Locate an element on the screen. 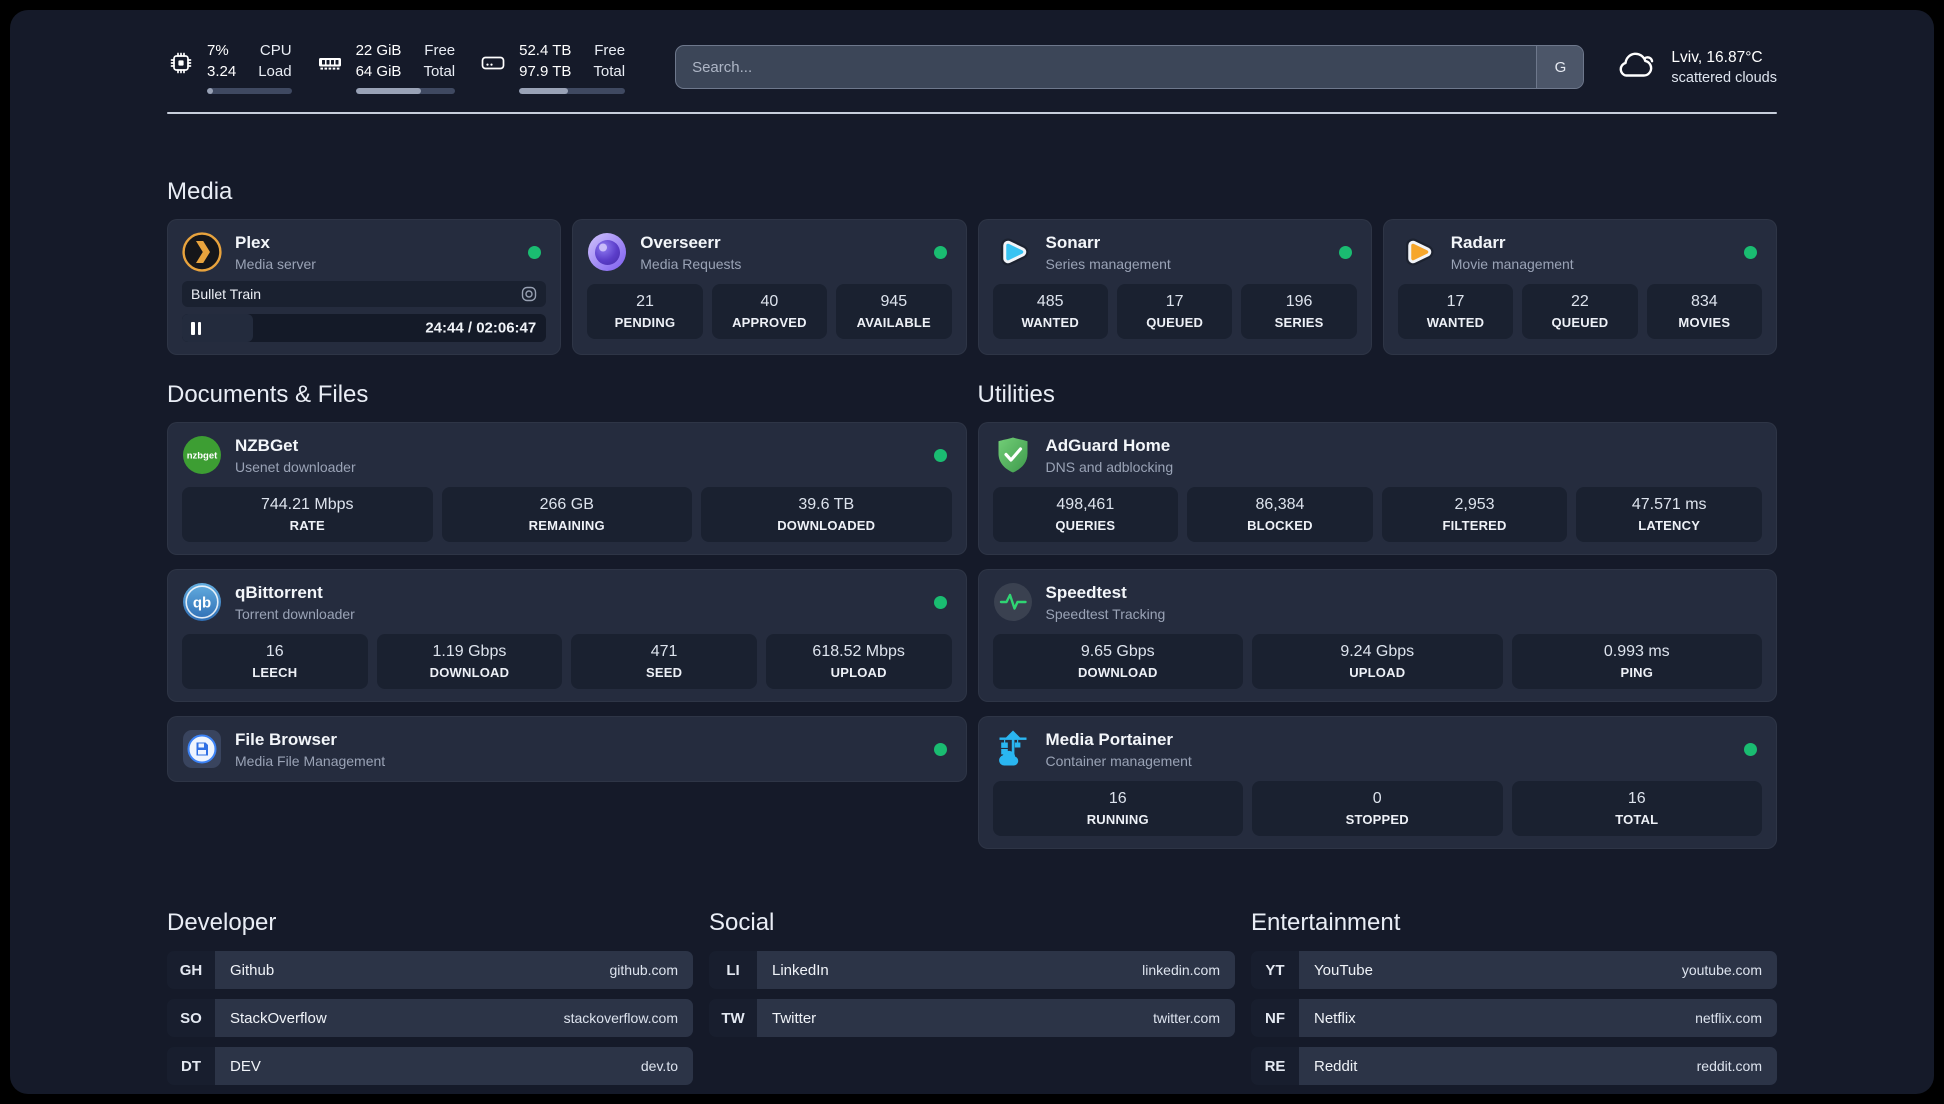 The width and height of the screenshot is (1944, 1104). link-name: Github is located at coordinates (252, 970).